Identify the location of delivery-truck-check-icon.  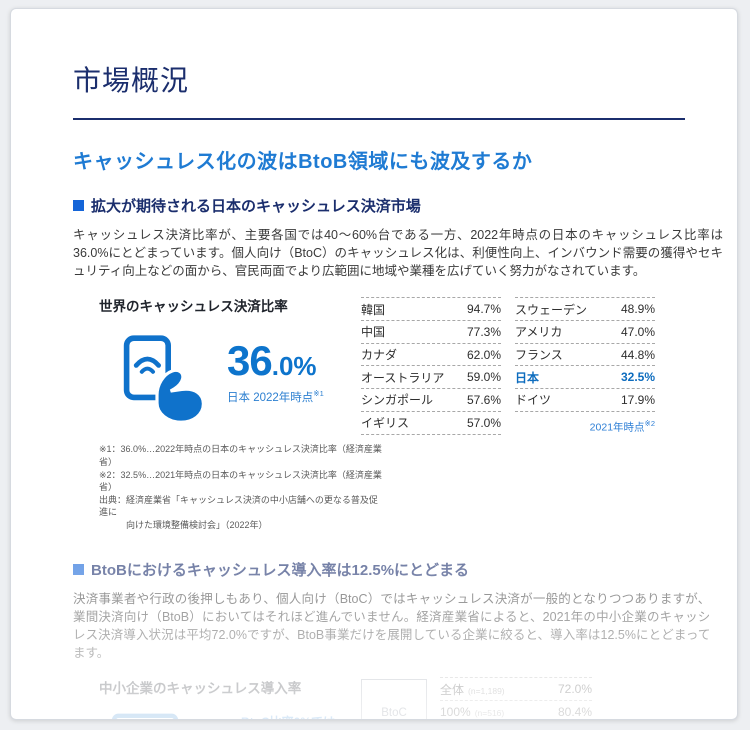
(145, 716).